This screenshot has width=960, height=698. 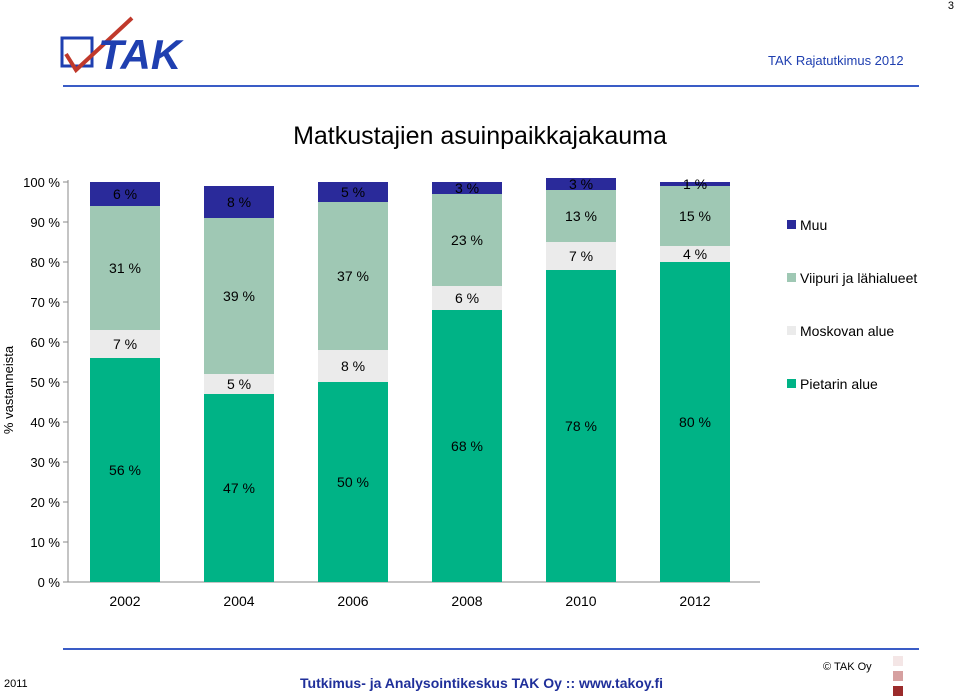 I want to click on y-tick-label: 10 %, so click(x=45, y=542).